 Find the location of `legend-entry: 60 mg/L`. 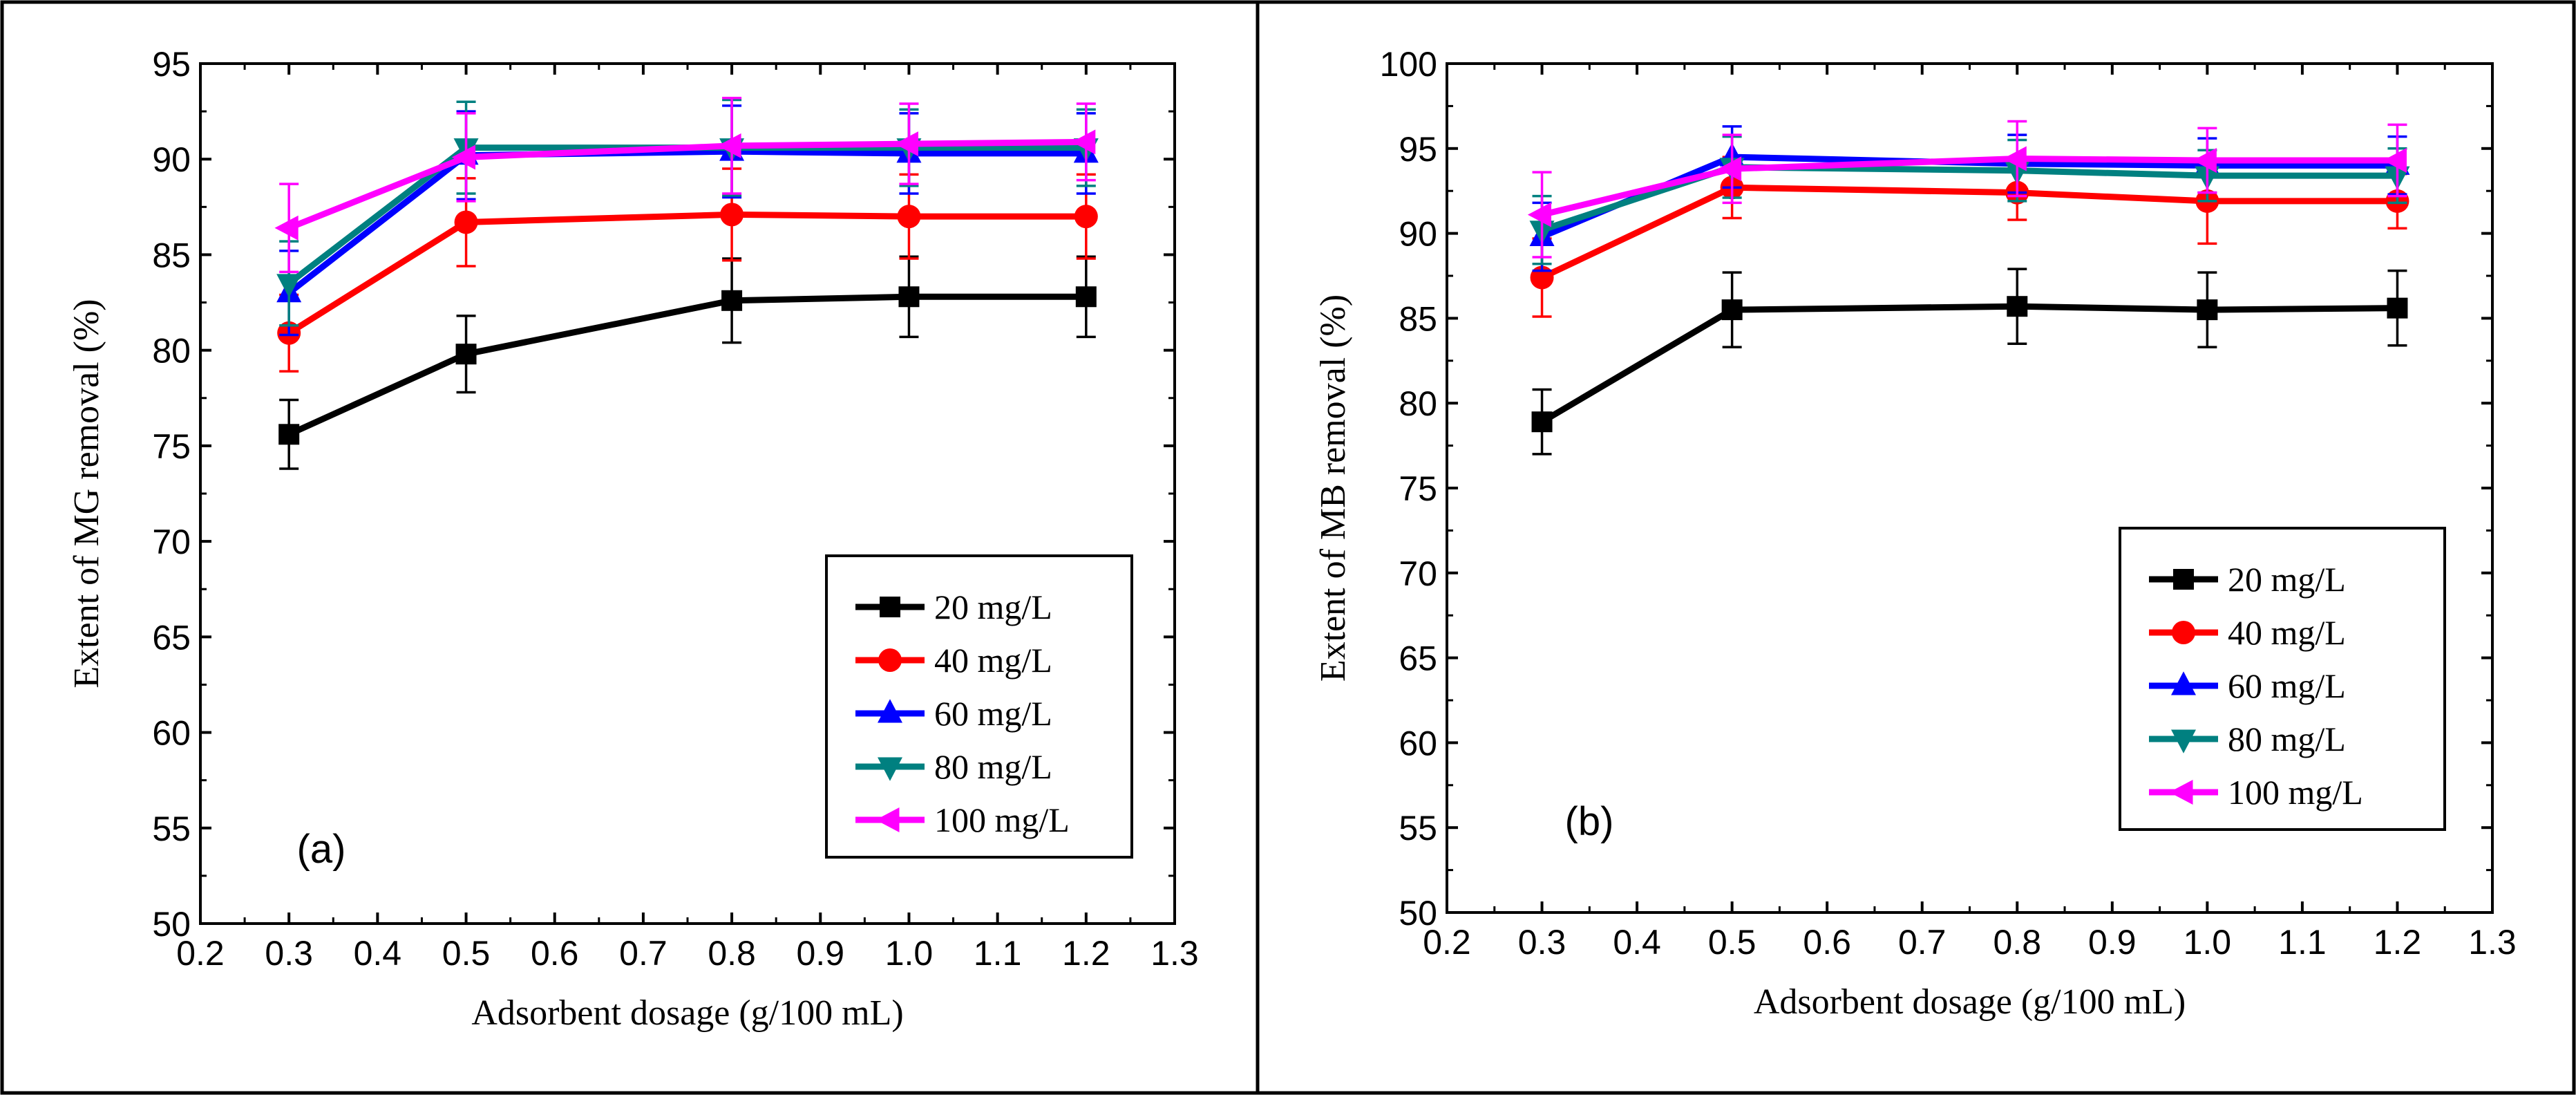

legend-entry: 60 mg/L is located at coordinates (2247, 685).